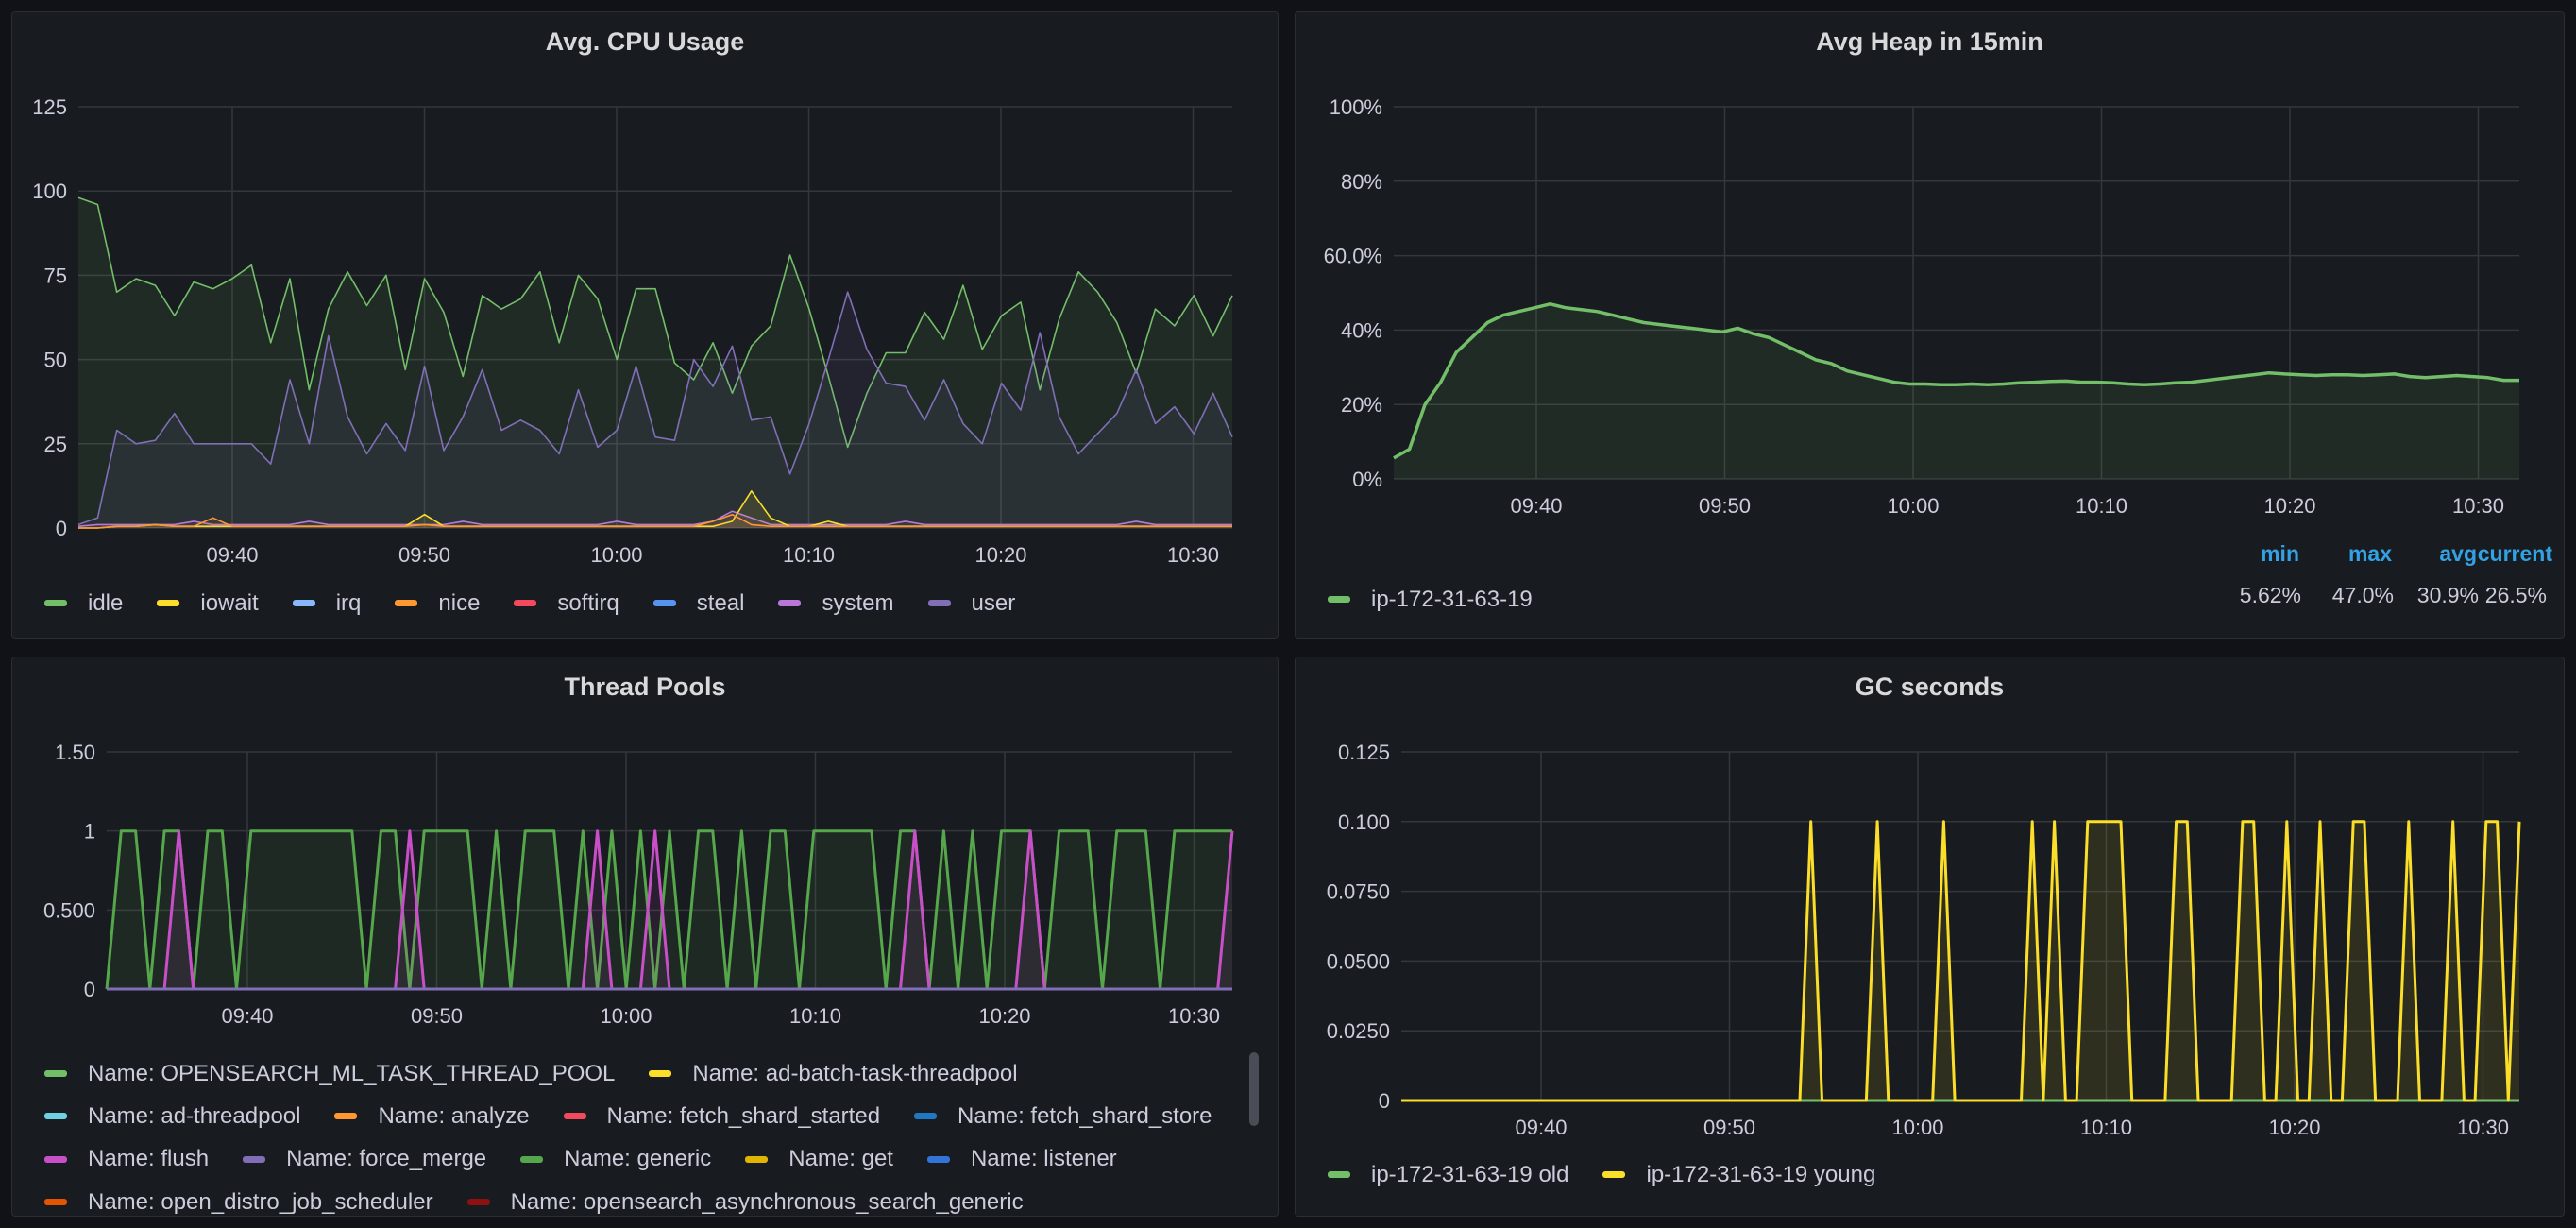 This screenshot has width=2576, height=1228. Describe the element at coordinates (833, 1074) in the screenshot. I see `legend-item: Name: ad-batch-task-threadpool` at that location.